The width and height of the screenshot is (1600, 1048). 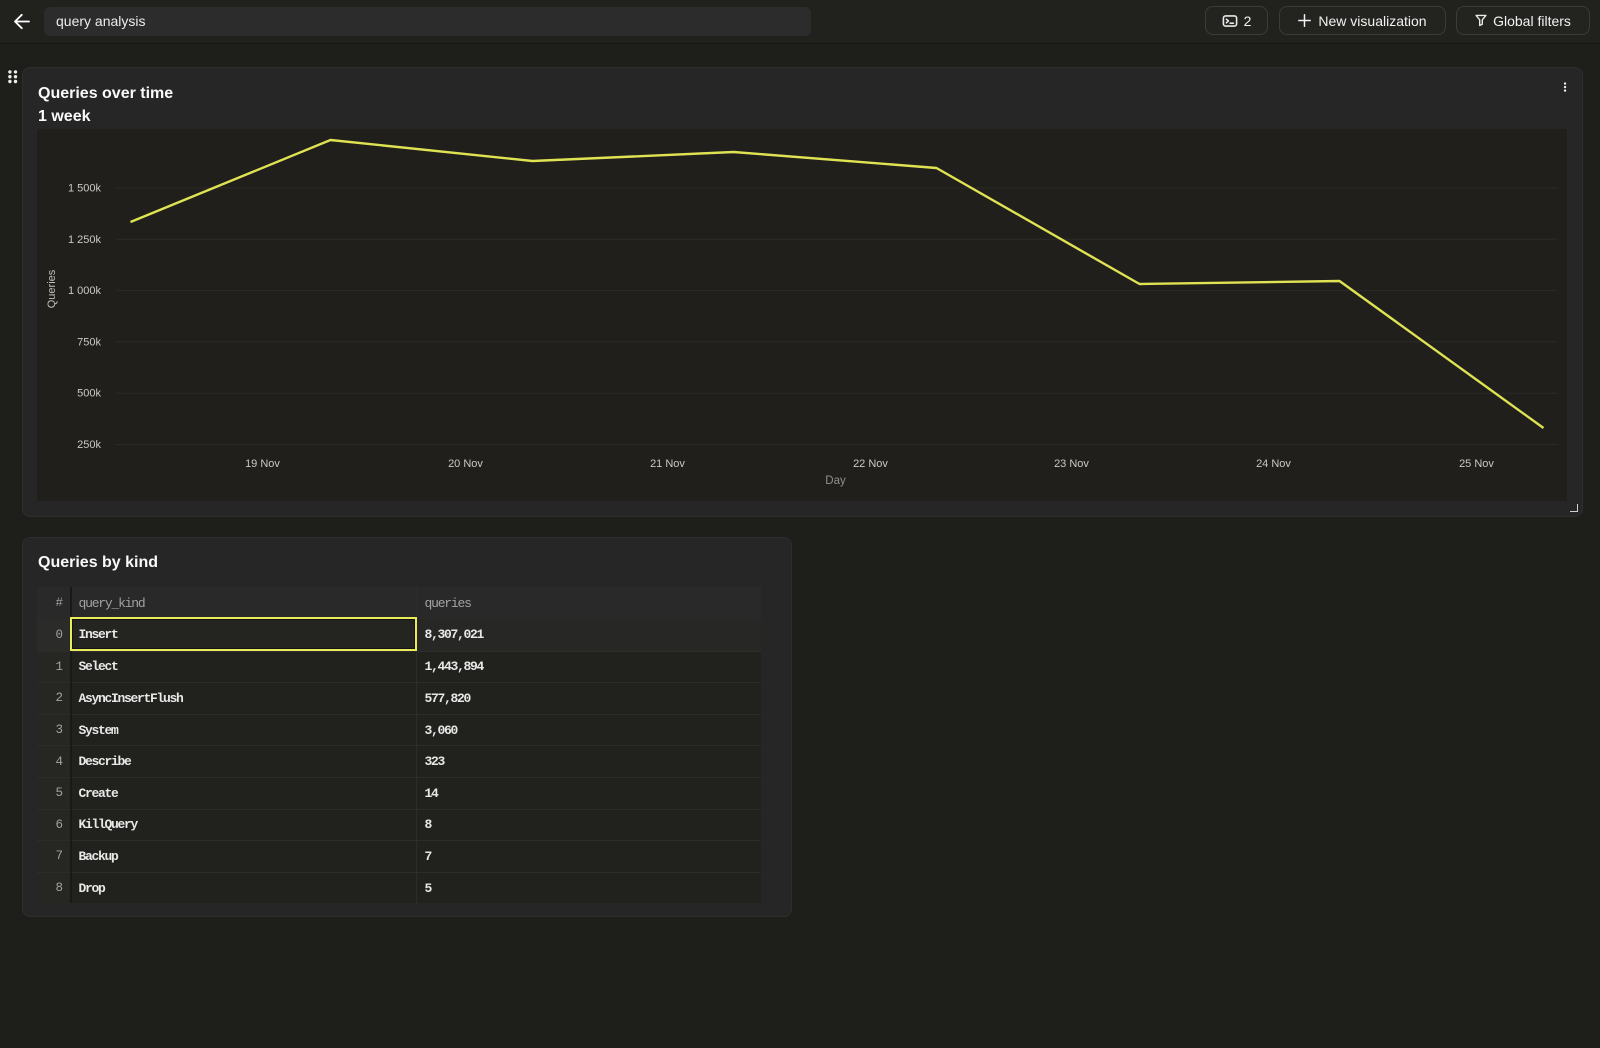 I want to click on svg-text: 25 Nov, so click(x=1476, y=464).